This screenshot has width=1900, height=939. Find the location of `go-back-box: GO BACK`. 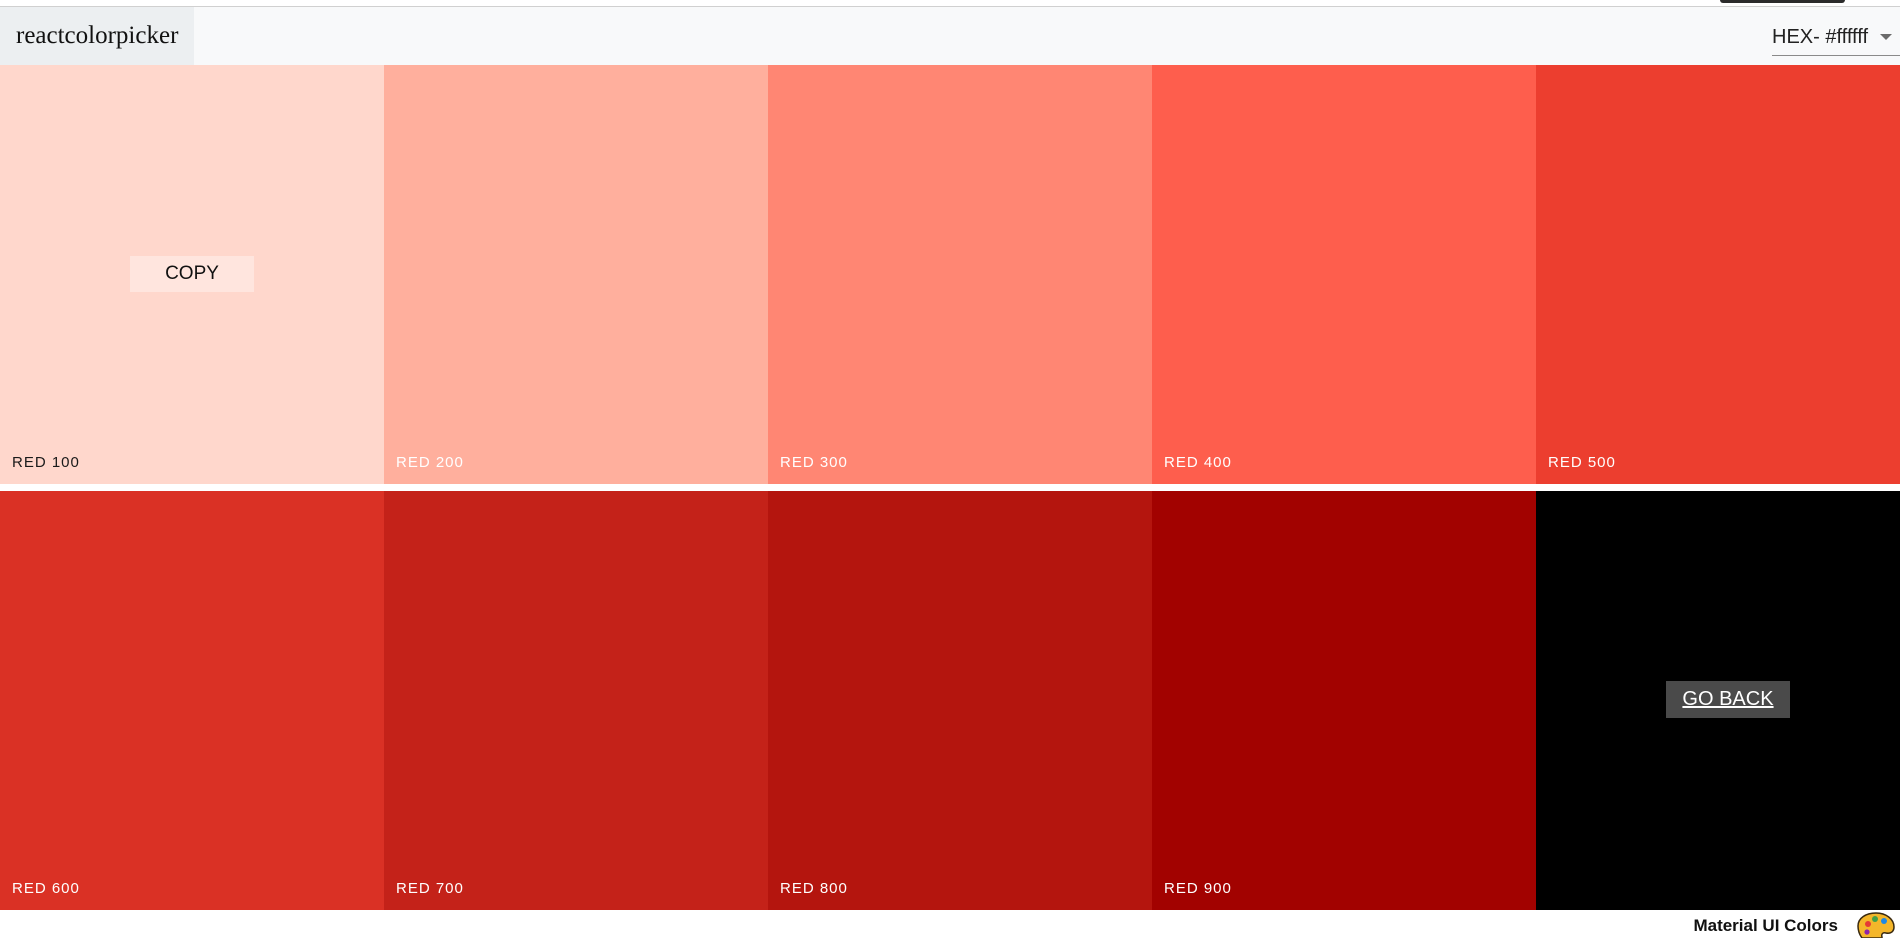

go-back-box: GO BACK is located at coordinates (1718, 700).